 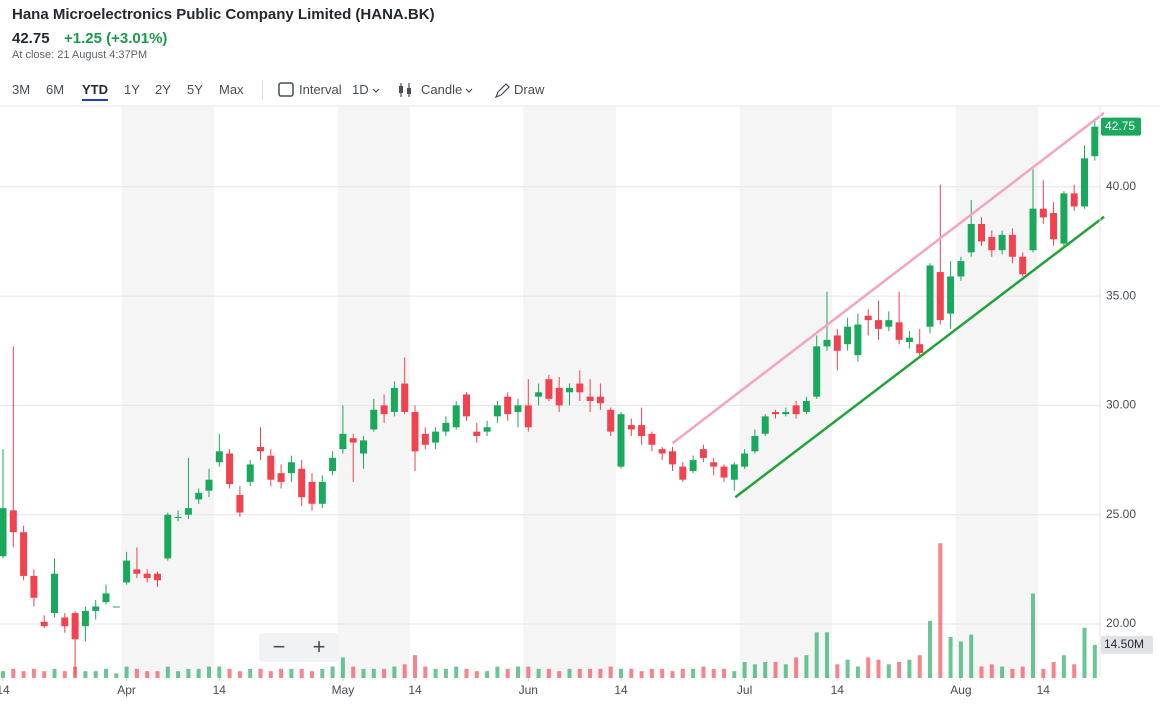 What do you see at coordinates (195, 89) in the screenshot?
I see `range-button: 5Y` at bounding box center [195, 89].